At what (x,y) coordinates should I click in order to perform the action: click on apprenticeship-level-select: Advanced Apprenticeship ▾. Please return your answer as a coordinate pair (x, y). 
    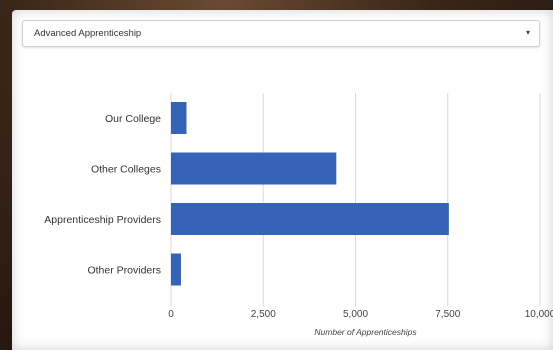
    Looking at the image, I should click on (281, 33).